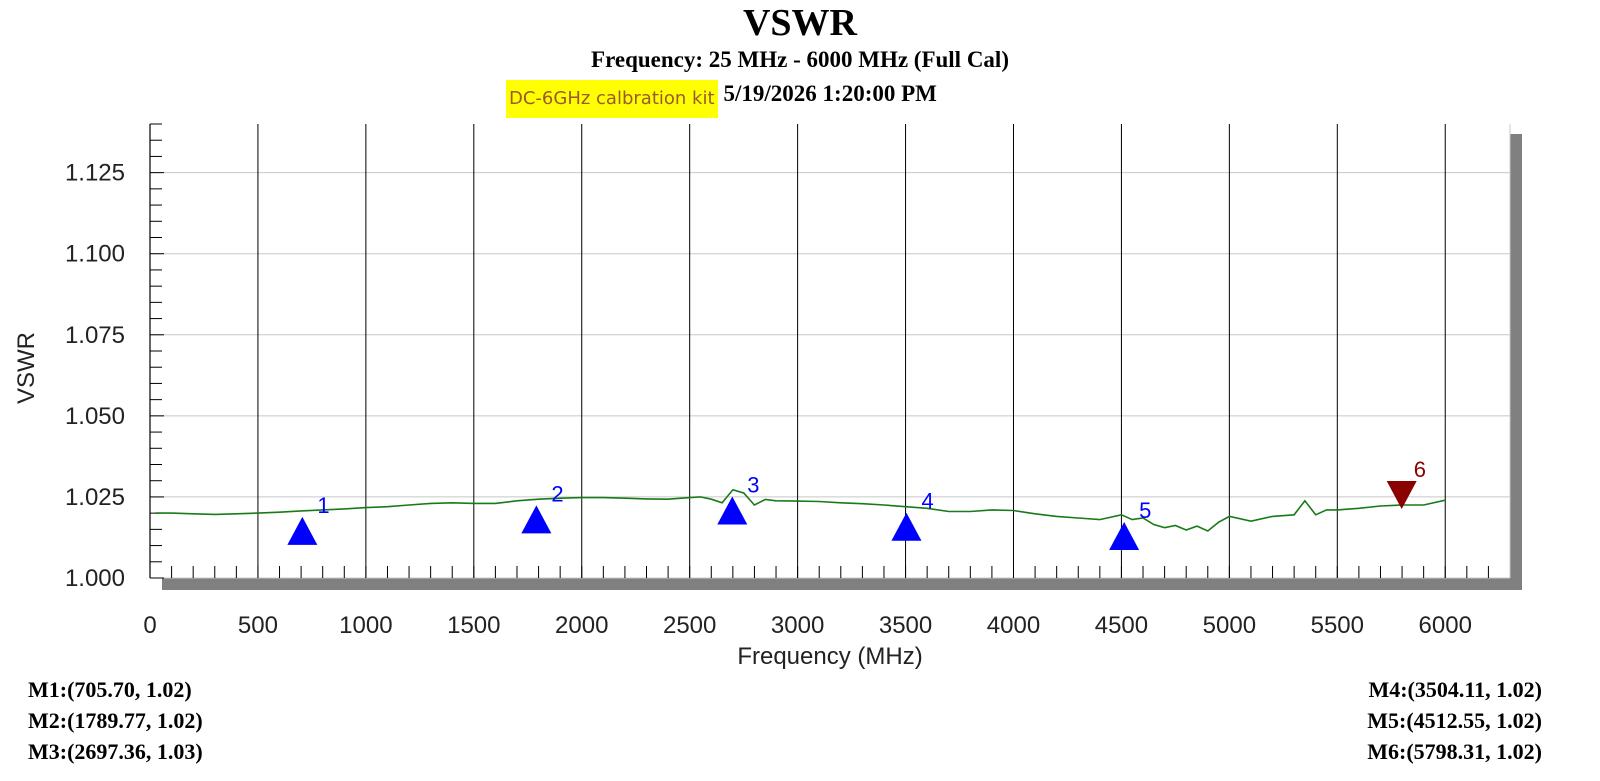  I want to click on x-tick-label: 4500, so click(1121, 625).